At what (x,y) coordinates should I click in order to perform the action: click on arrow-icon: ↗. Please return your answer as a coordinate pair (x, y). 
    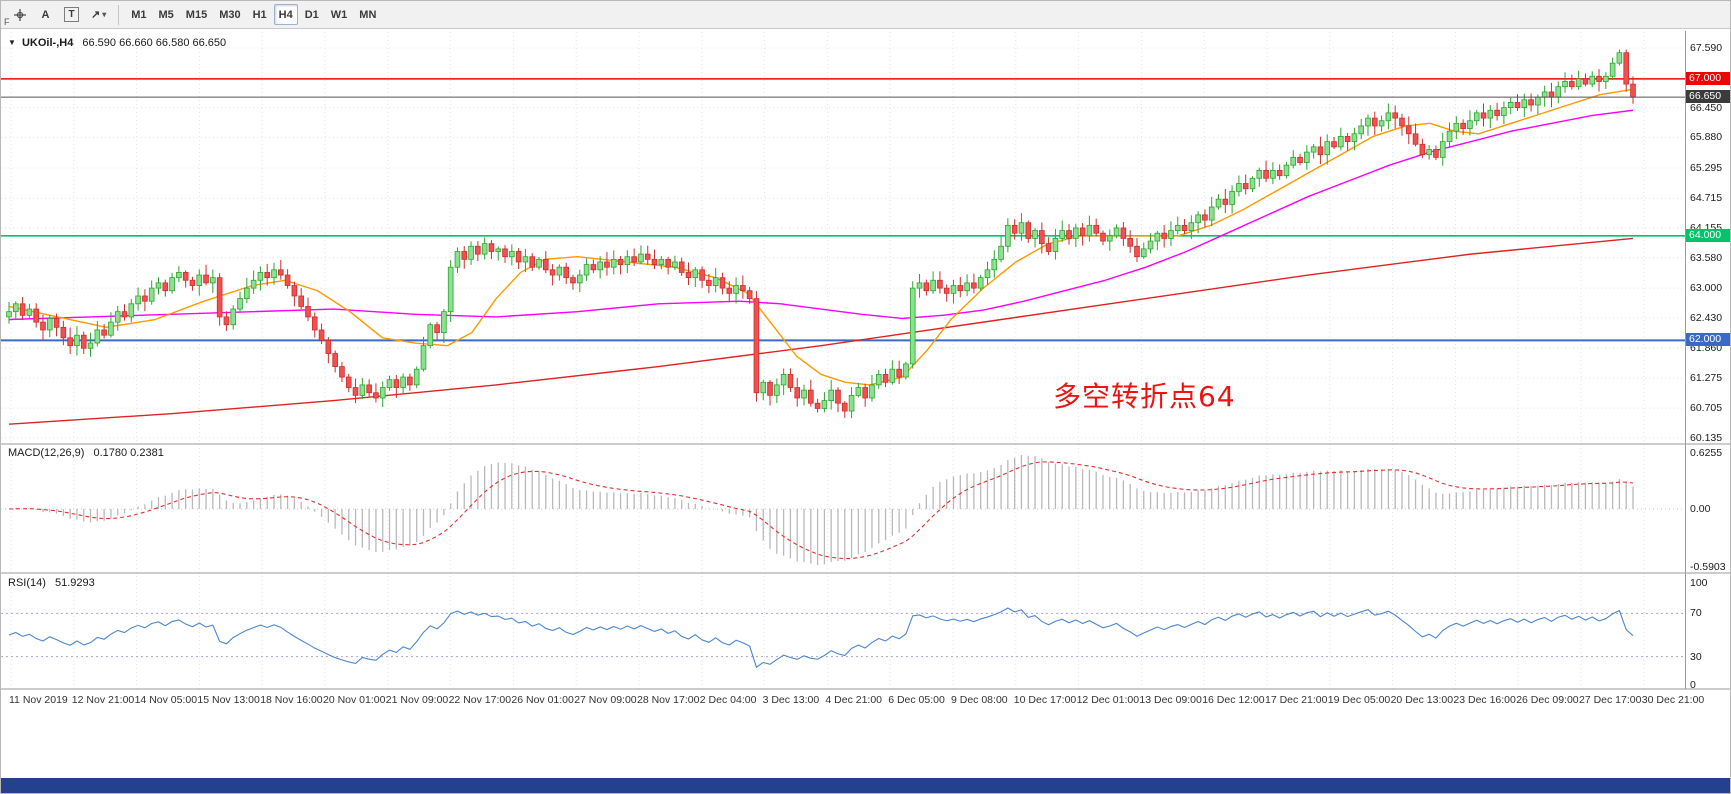
    Looking at the image, I should click on (96, 15).